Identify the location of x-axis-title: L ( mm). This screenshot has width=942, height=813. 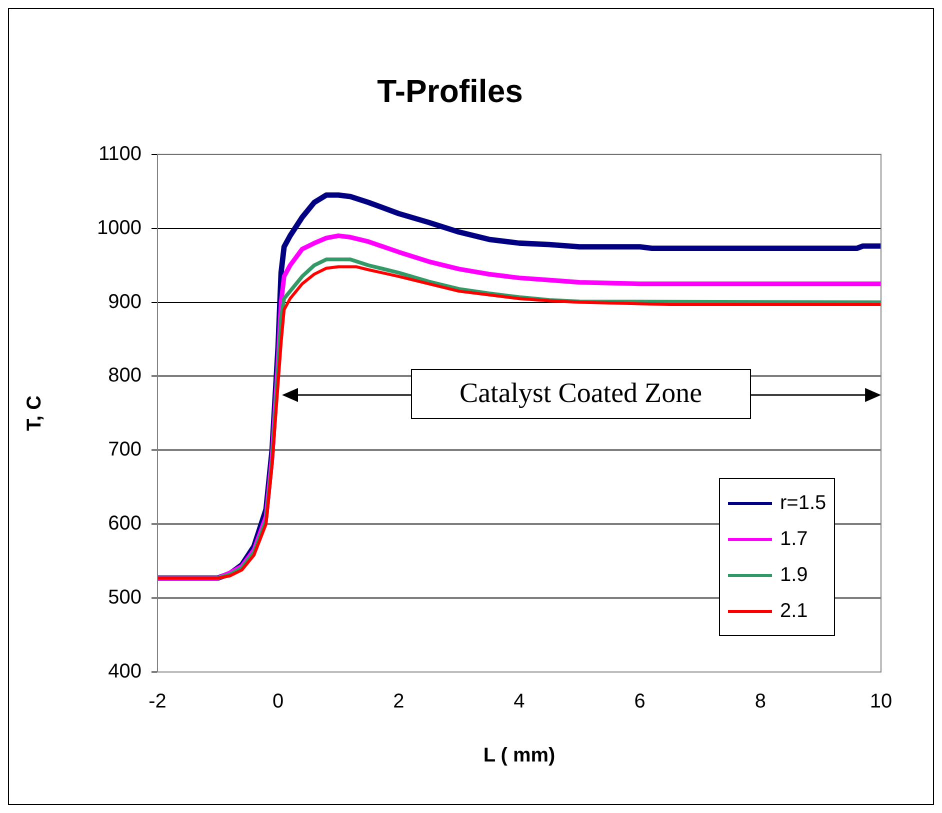
(519, 755).